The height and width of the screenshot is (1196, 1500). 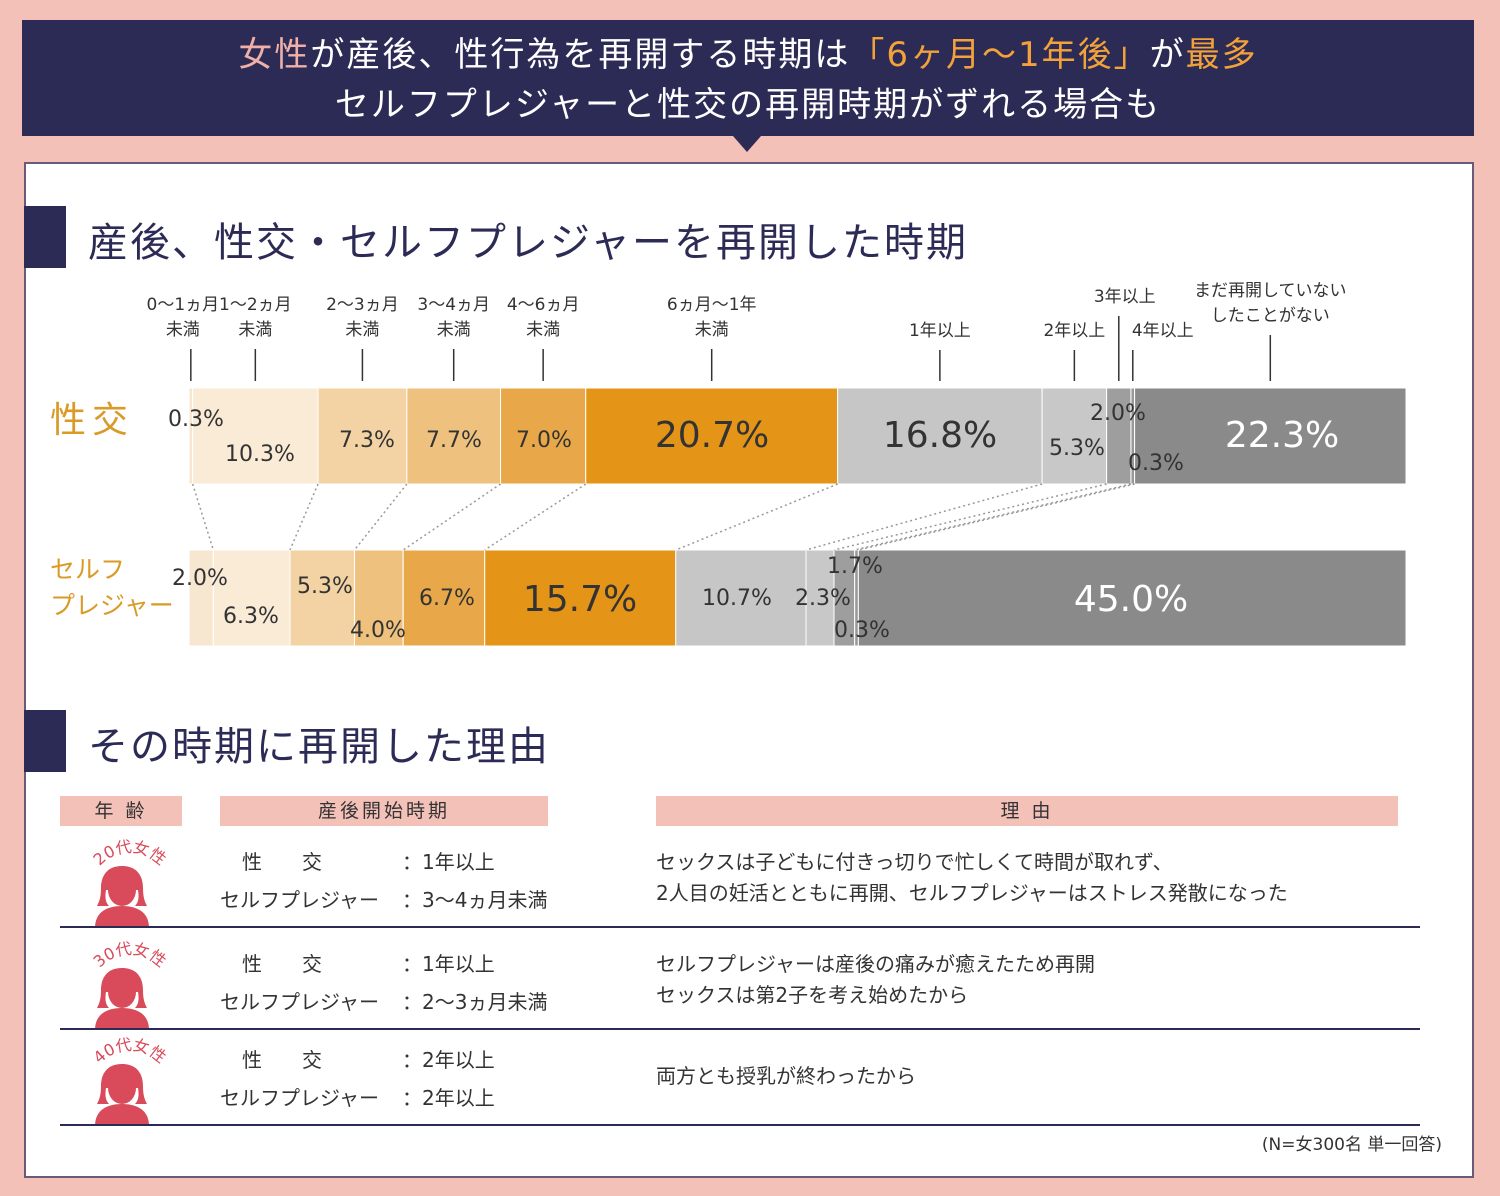 What do you see at coordinates (260, 454) in the screenshot?
I see `data-label: 10.3%` at bounding box center [260, 454].